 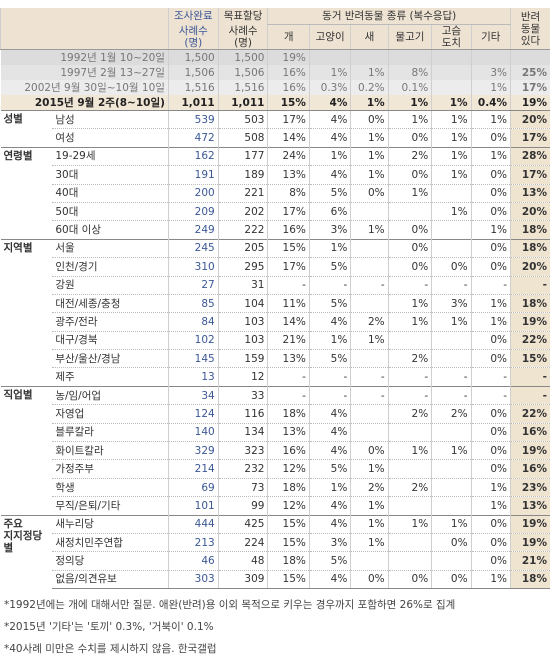 I want to click on row-label: 대전/세종/충청, so click(x=110, y=303).